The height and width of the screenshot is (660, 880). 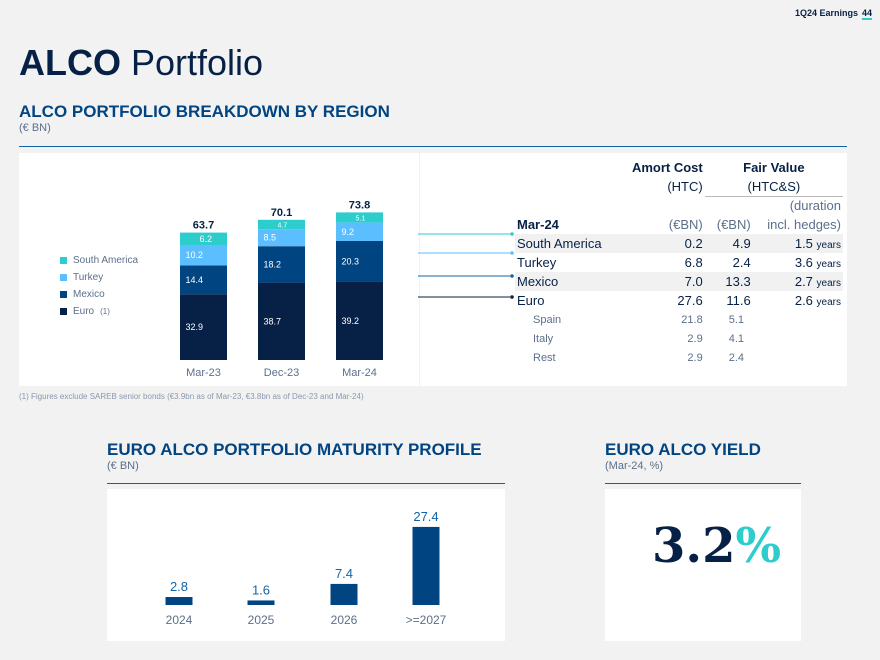 What do you see at coordinates (690, 300) in the screenshot?
I see `row-amort: 27.6` at bounding box center [690, 300].